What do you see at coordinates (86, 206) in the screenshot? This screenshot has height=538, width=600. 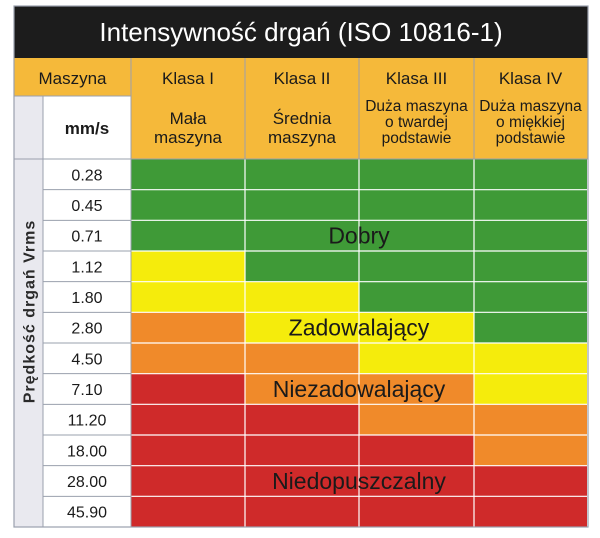 I see `velocity-value: 0.45` at bounding box center [86, 206].